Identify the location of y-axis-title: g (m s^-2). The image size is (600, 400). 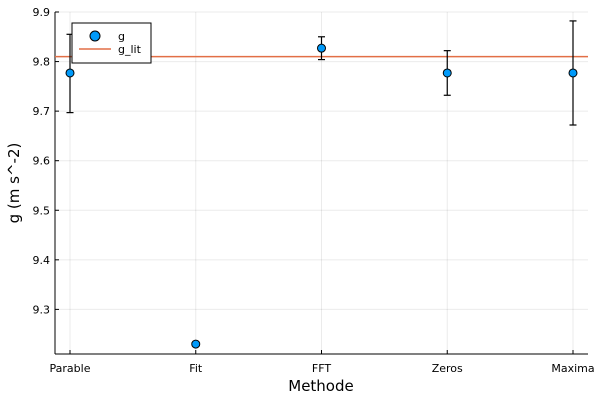
(14, 183).